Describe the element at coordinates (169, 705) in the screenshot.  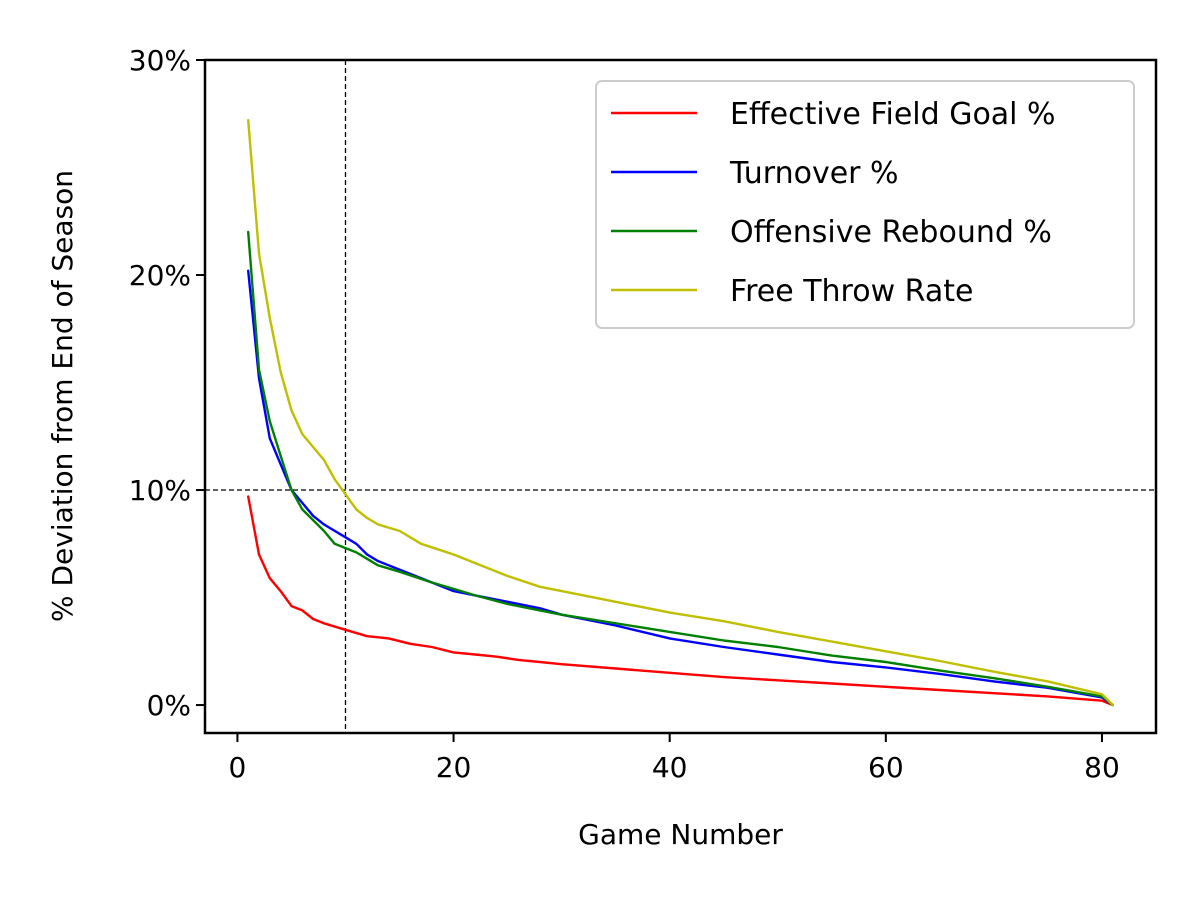
I see `y-tick-label: 0%` at that location.